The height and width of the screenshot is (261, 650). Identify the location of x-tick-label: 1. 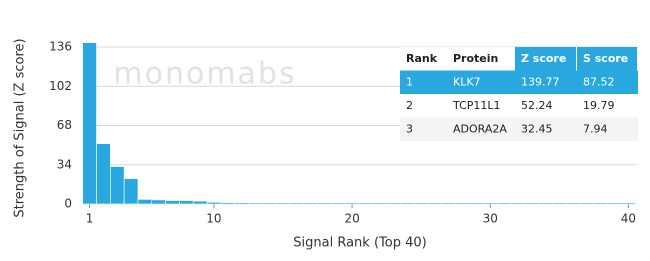
(90, 219).